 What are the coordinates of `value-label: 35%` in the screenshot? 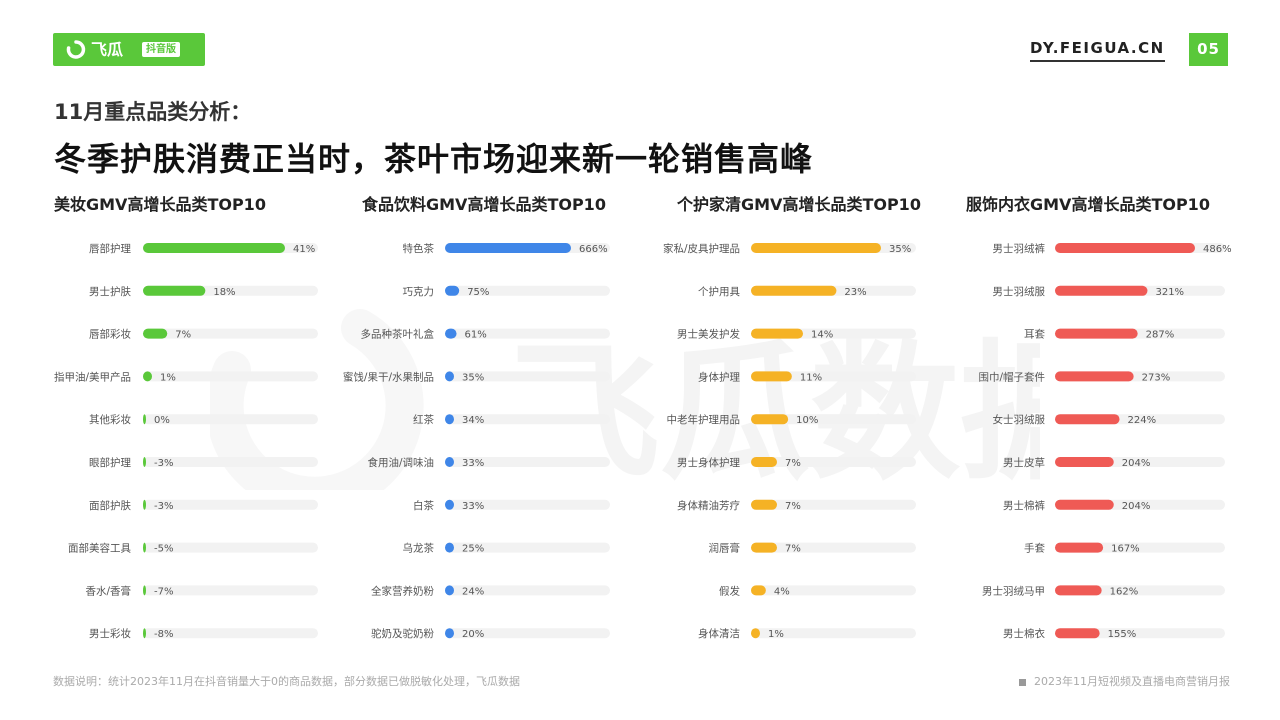 It's located at (473, 377).